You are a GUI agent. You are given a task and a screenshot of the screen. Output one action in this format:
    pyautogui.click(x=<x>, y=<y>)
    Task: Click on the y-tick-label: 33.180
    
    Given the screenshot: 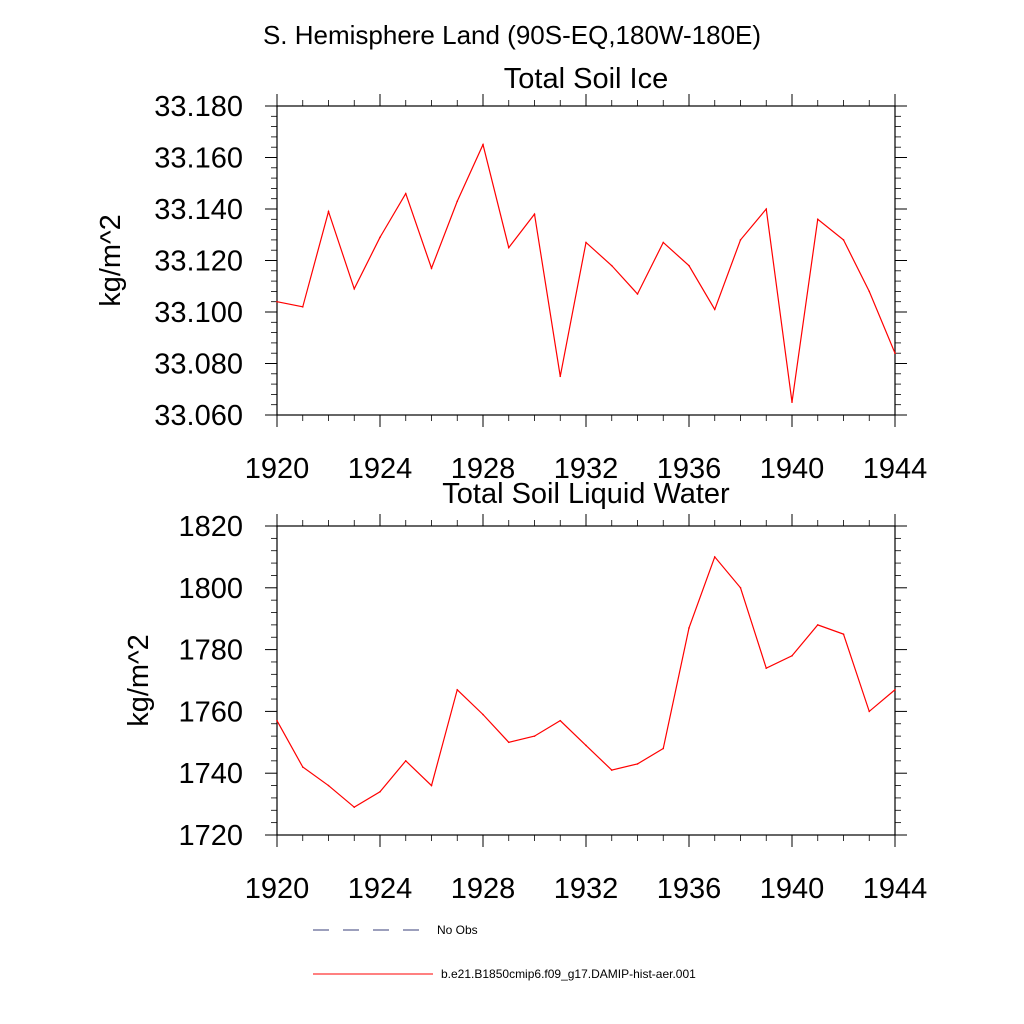 What is the action you would take?
    pyautogui.click(x=198, y=107)
    